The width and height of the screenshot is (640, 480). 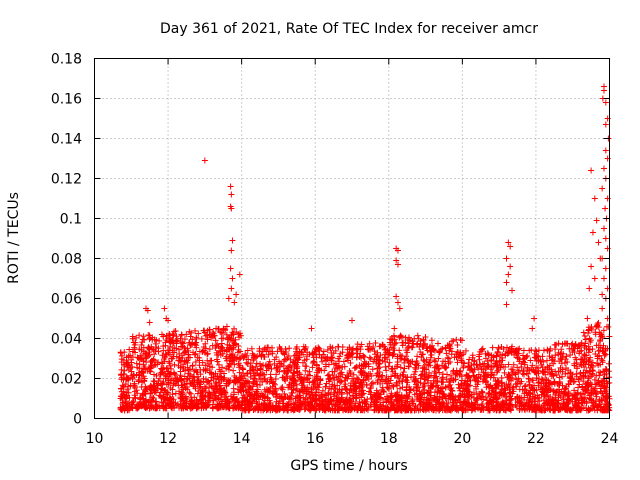 I want to click on y-tick-label: 0.14, so click(x=66, y=140).